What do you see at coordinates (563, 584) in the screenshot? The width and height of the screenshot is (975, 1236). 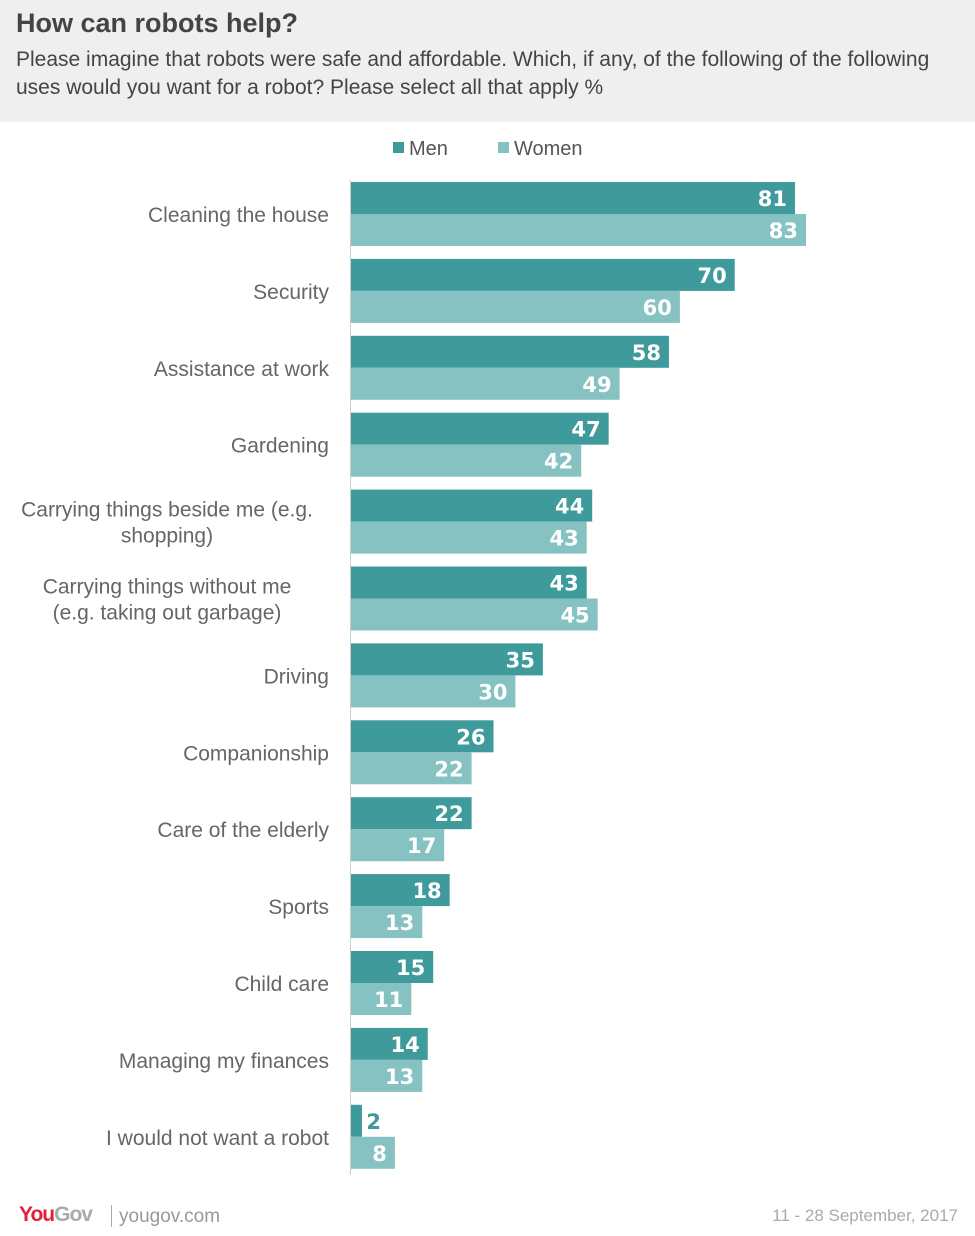 I see `data-label-men: 43` at bounding box center [563, 584].